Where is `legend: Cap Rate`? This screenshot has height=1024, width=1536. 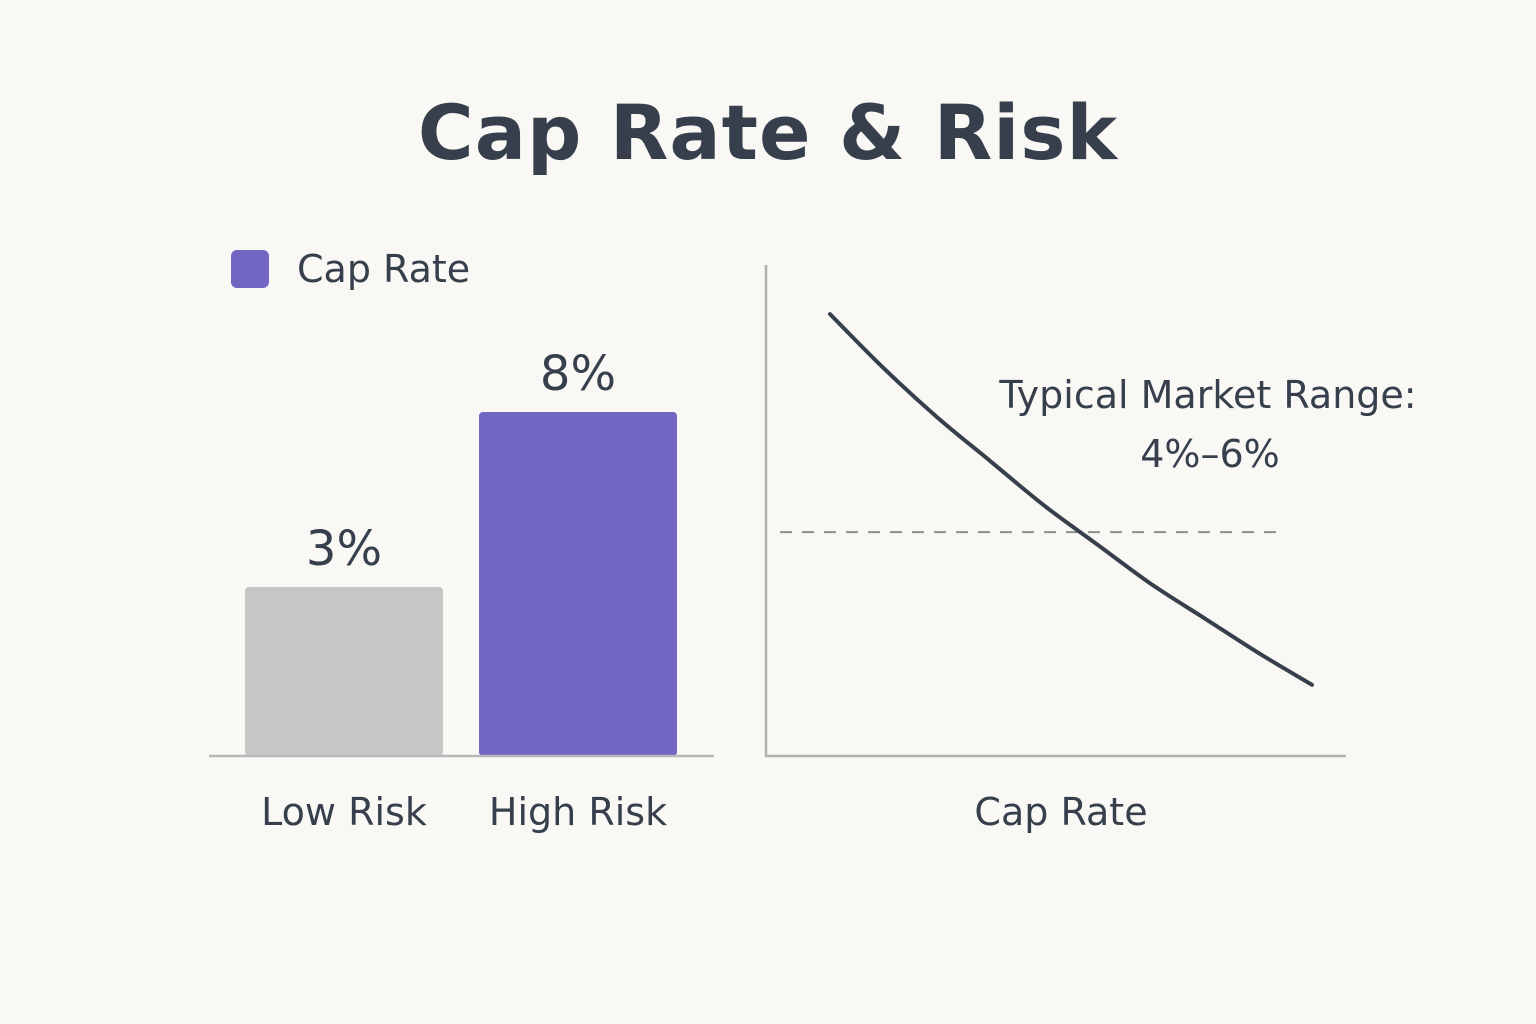 legend: Cap Rate is located at coordinates (350, 269).